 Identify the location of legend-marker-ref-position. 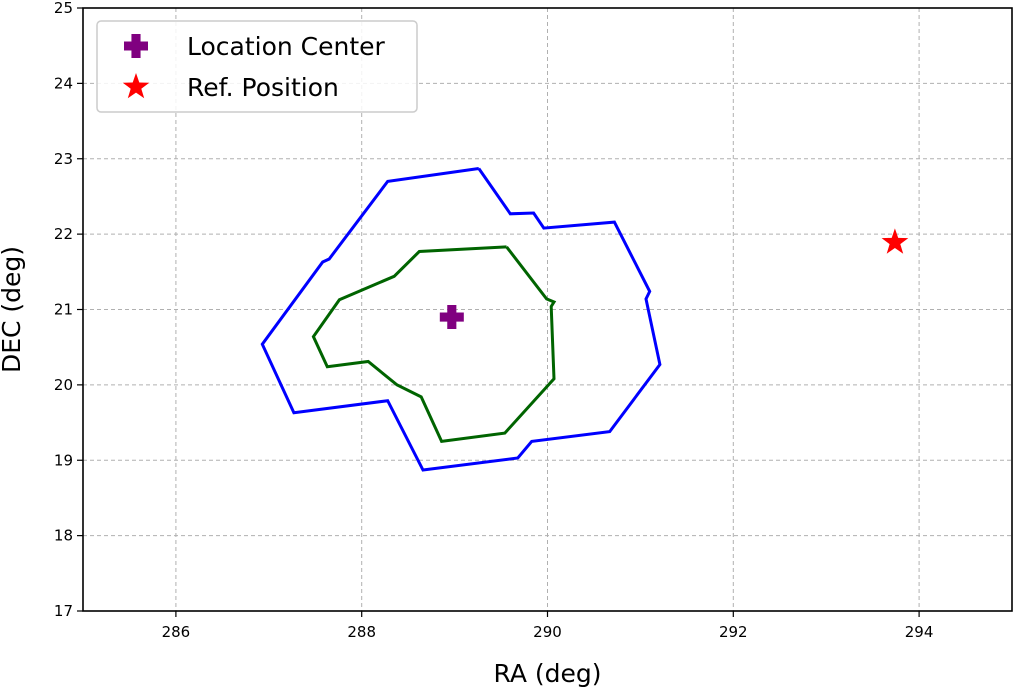
(136, 86).